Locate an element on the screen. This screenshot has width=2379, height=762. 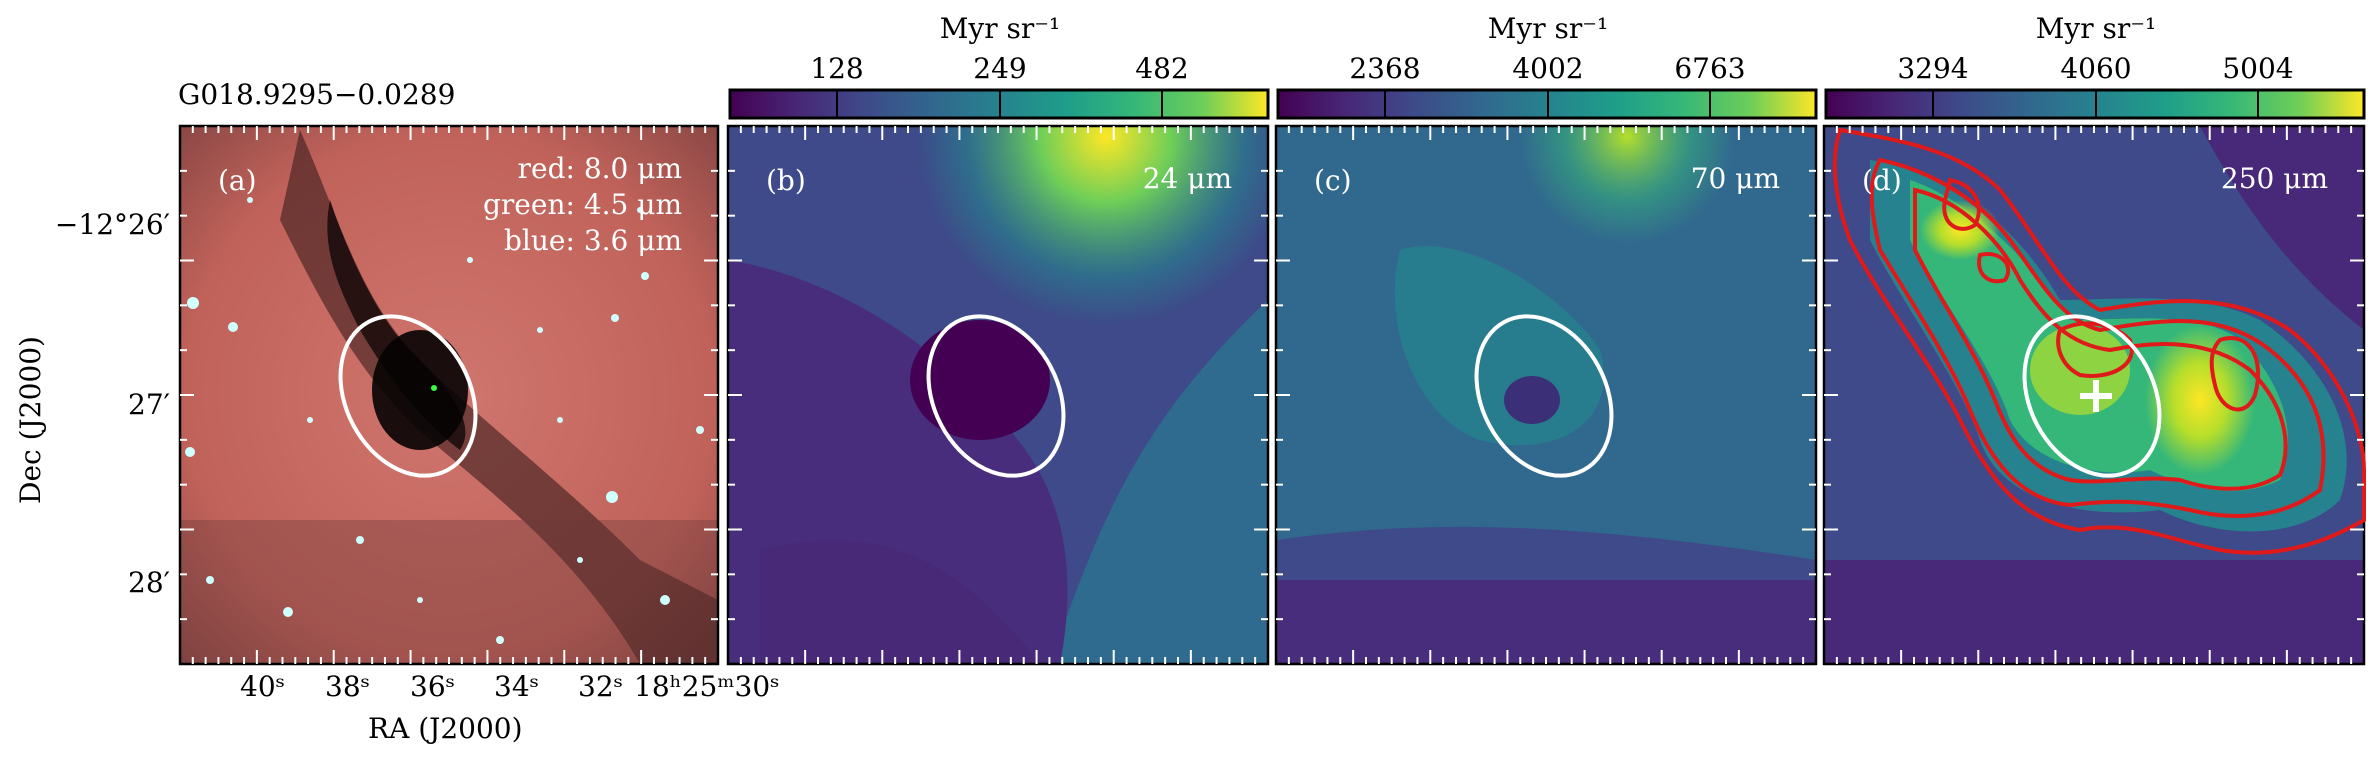
panel-d-label: (d) is located at coordinates (1882, 180).